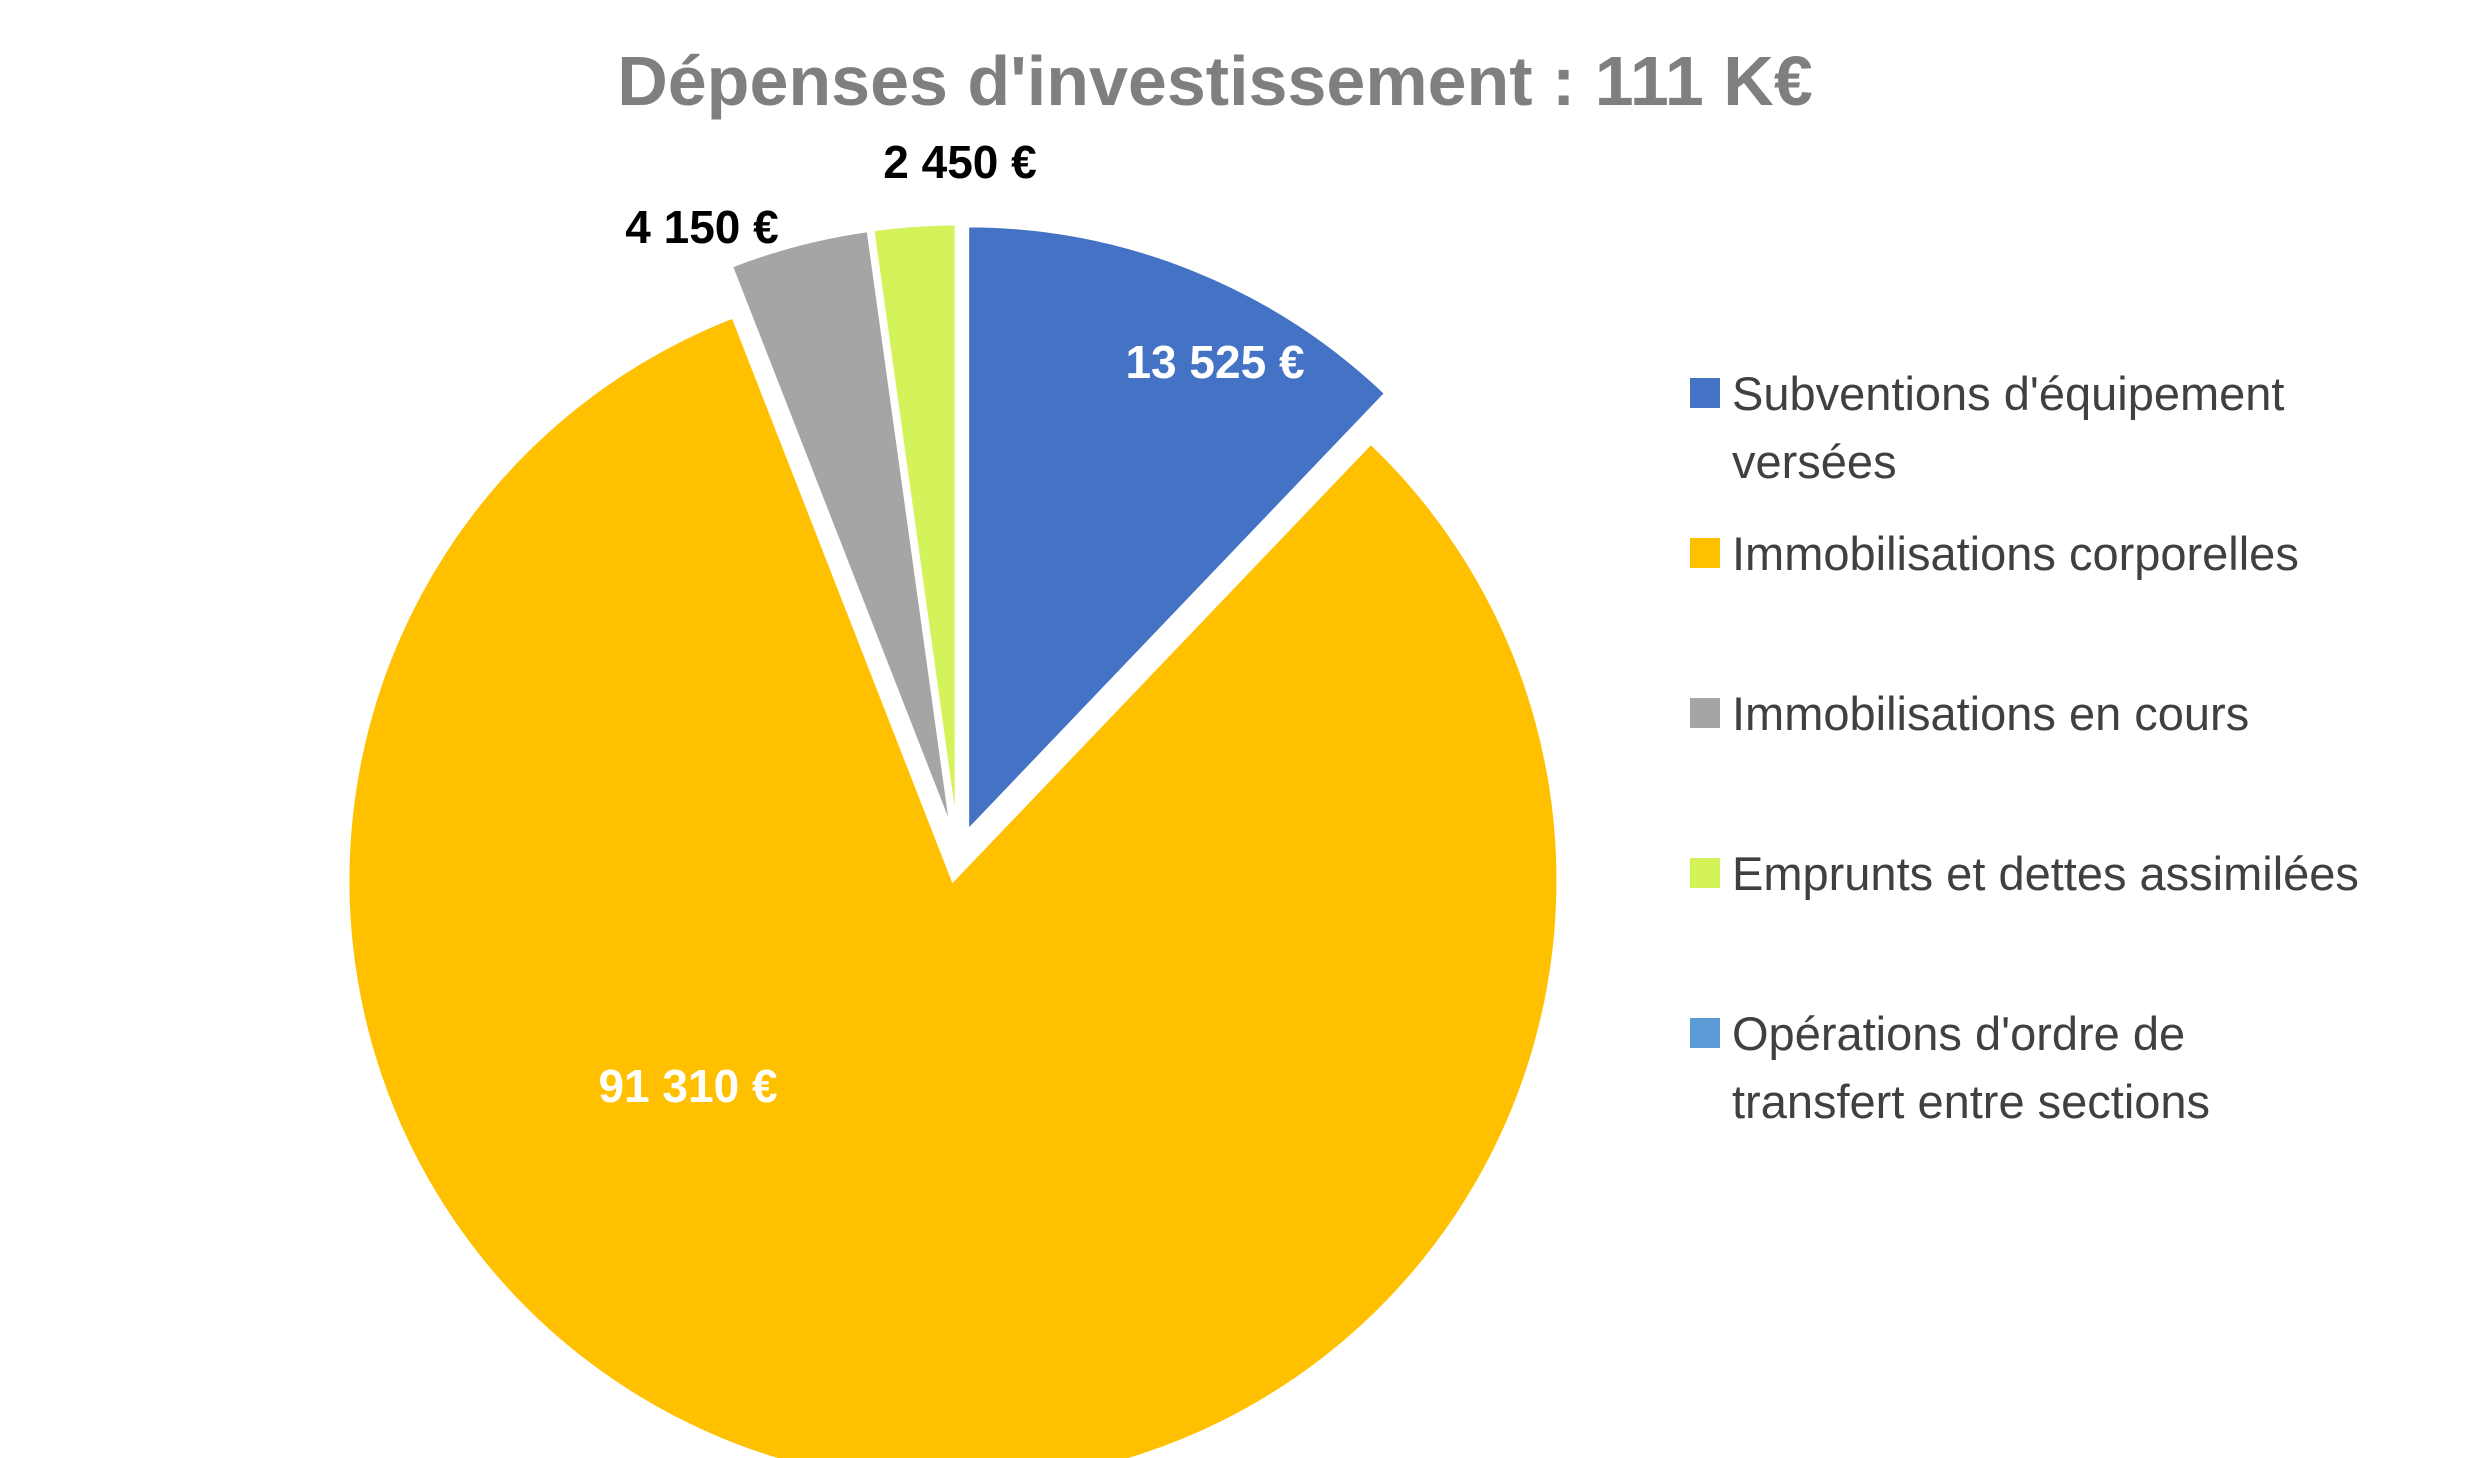 This screenshot has width=2479, height=1458. I want to click on data-label-3: 4 150 €, so click(701, 227).